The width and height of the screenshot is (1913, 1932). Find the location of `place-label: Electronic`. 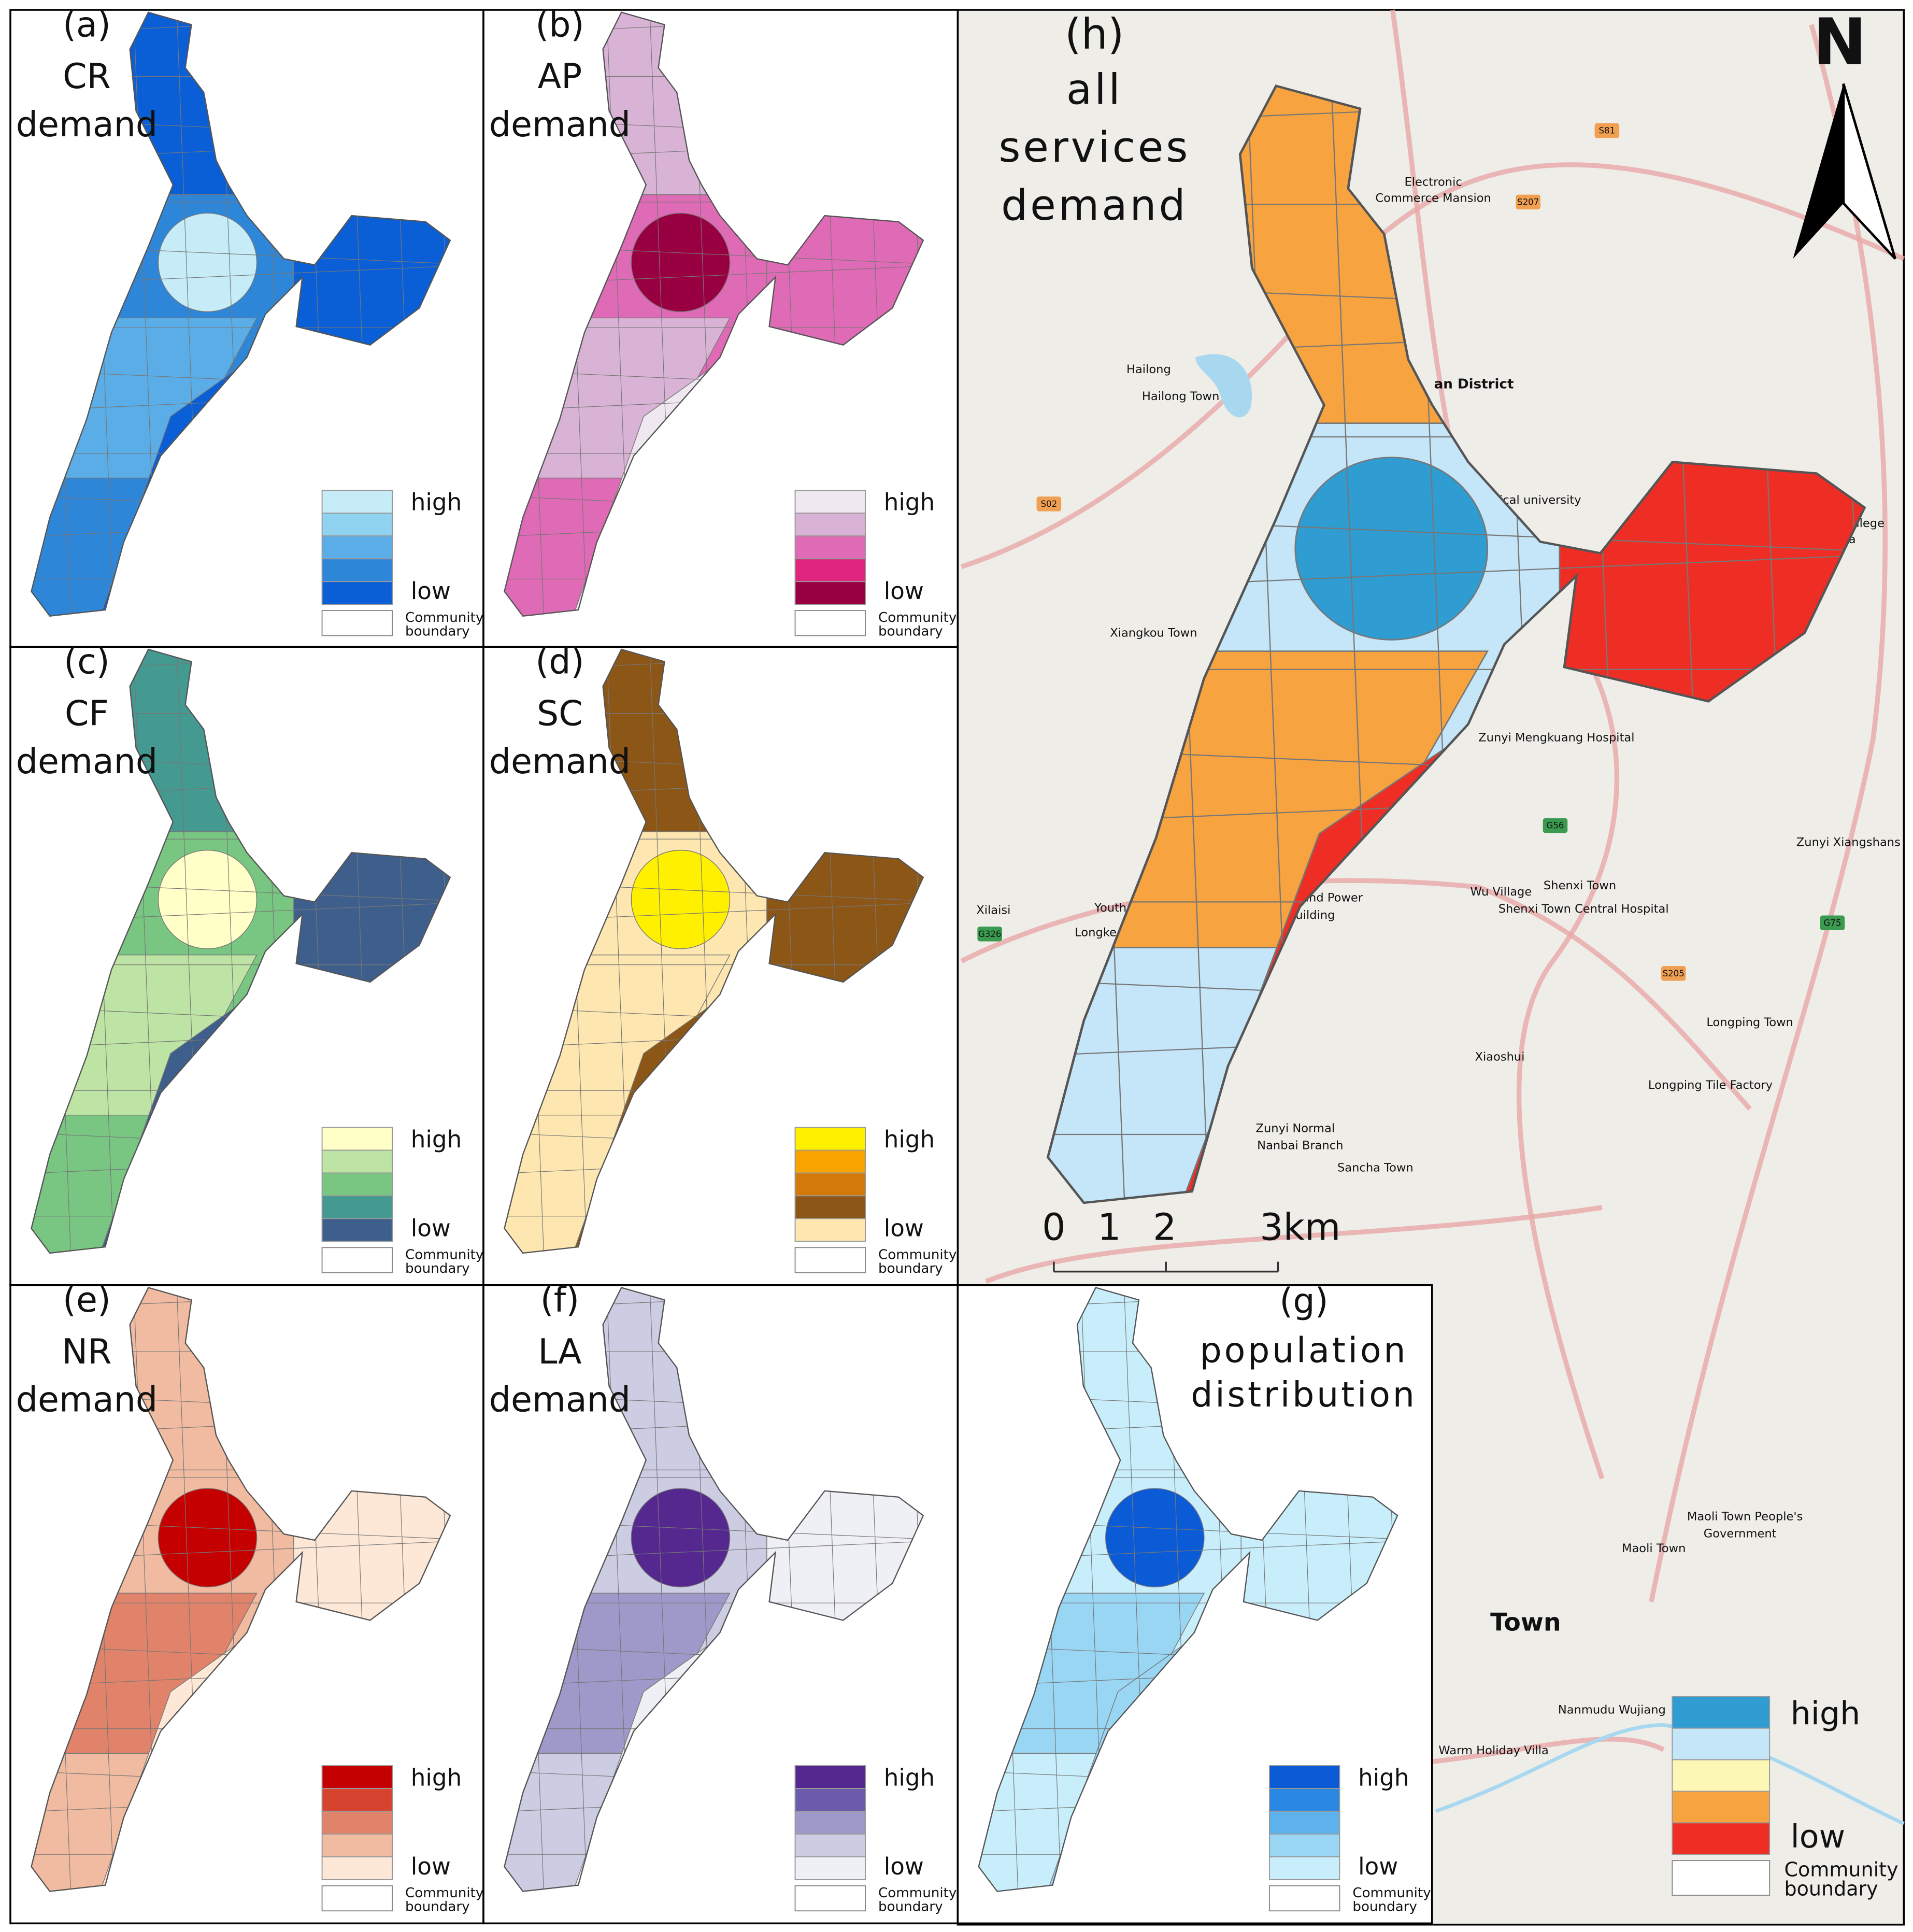

place-label: Electronic is located at coordinates (1433, 182).